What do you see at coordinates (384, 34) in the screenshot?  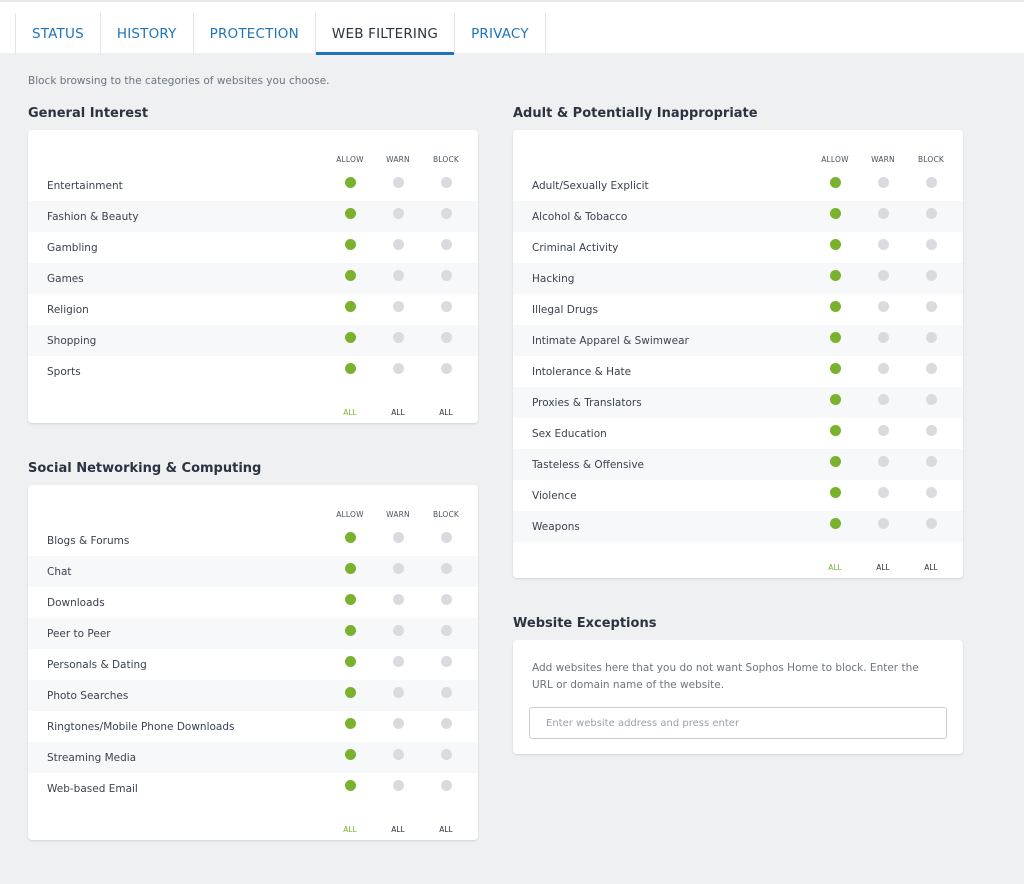 I see `tab-web-filtering: WEB FILTERING` at bounding box center [384, 34].